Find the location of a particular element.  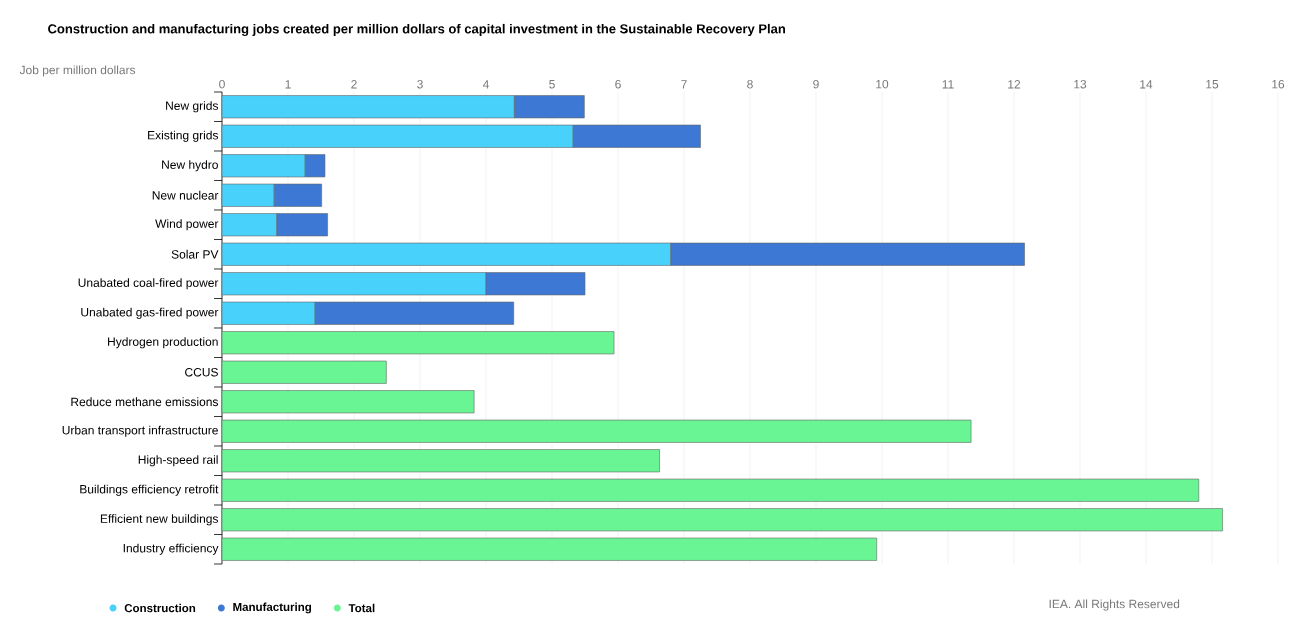

y-tick-label: High-speed rail is located at coordinates (178, 461).